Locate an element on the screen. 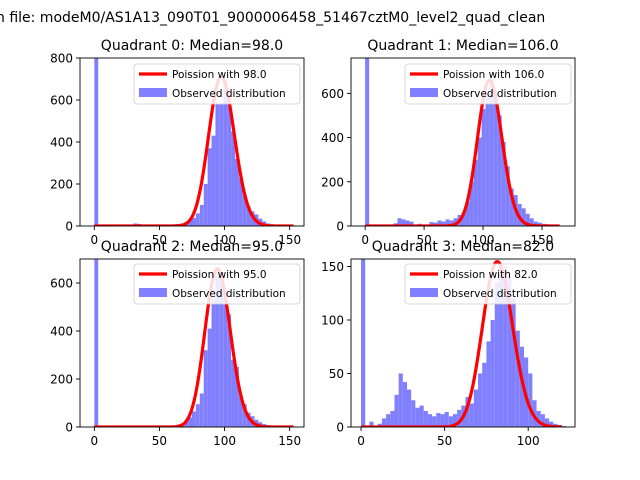 The height and width of the screenshot is (480, 640). y-tick-label: 600 is located at coordinates (61, 284).